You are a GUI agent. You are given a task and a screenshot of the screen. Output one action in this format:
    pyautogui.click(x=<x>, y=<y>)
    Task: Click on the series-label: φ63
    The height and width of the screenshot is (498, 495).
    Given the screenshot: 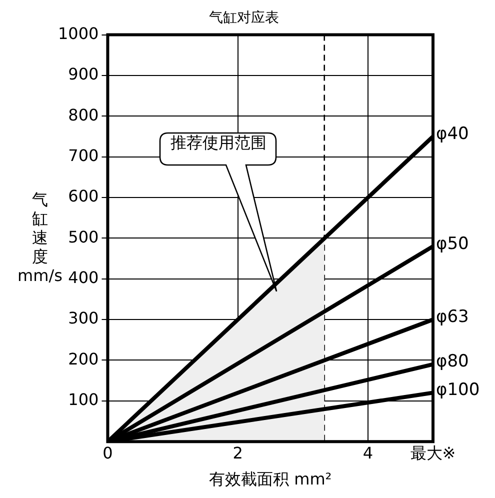 What is the action you would take?
    pyautogui.click(x=452, y=316)
    